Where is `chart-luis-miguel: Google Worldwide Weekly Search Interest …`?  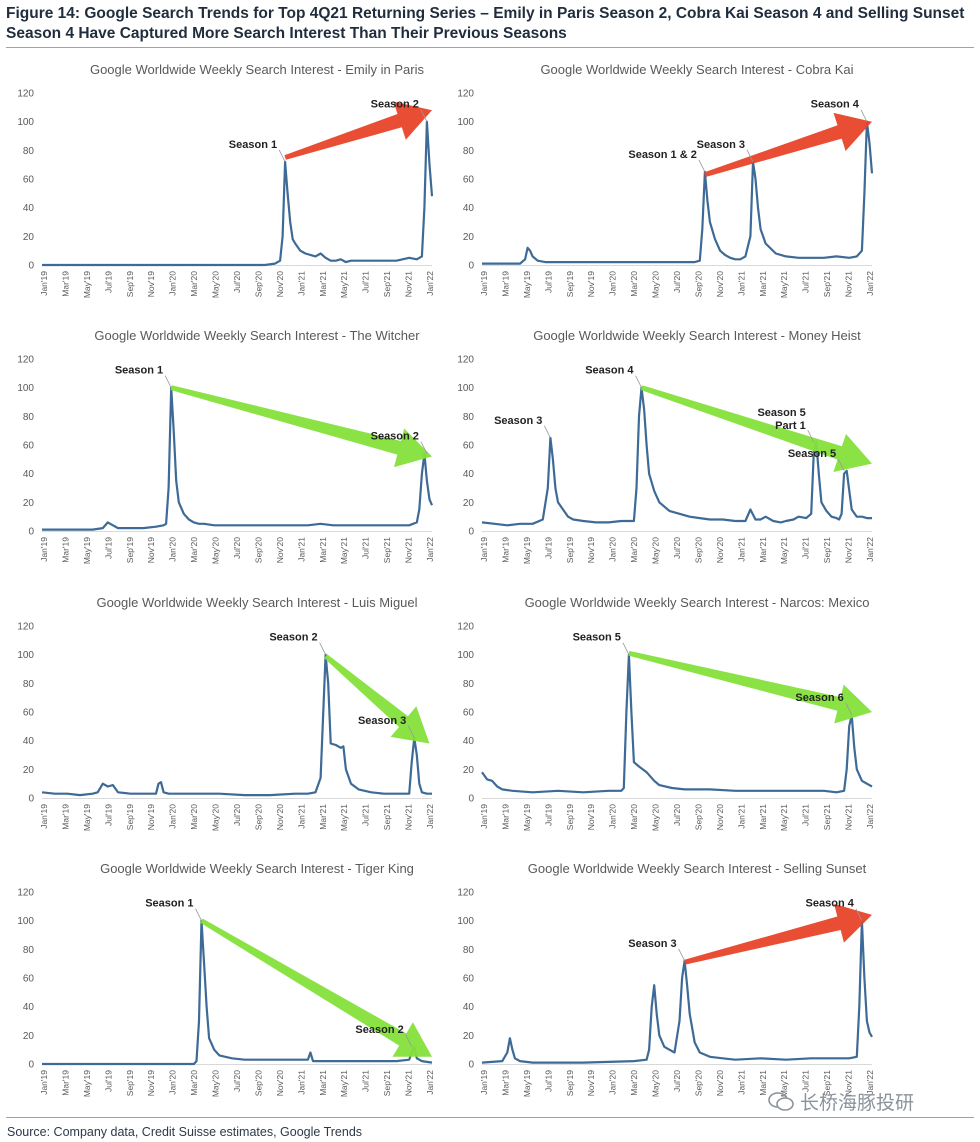
chart-luis-miguel: Google Worldwide Weekly Search Interest … is located at coordinates (226, 713).